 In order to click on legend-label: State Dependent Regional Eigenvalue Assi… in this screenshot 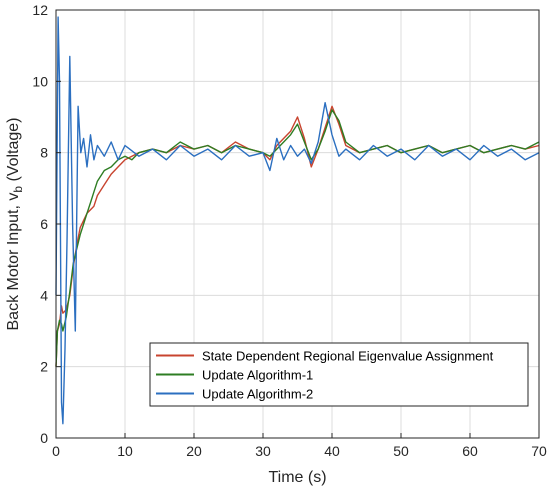, I will do `click(348, 356)`.